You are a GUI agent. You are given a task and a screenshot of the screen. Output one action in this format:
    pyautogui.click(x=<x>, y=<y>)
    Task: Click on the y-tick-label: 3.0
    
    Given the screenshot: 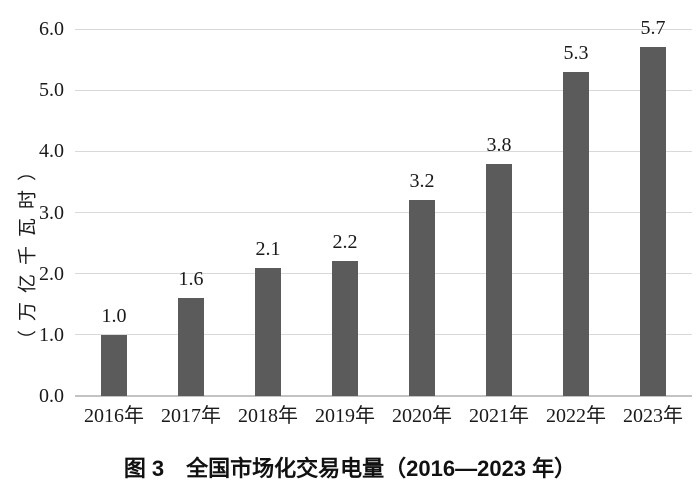 What is the action you would take?
    pyautogui.click(x=51, y=213)
    